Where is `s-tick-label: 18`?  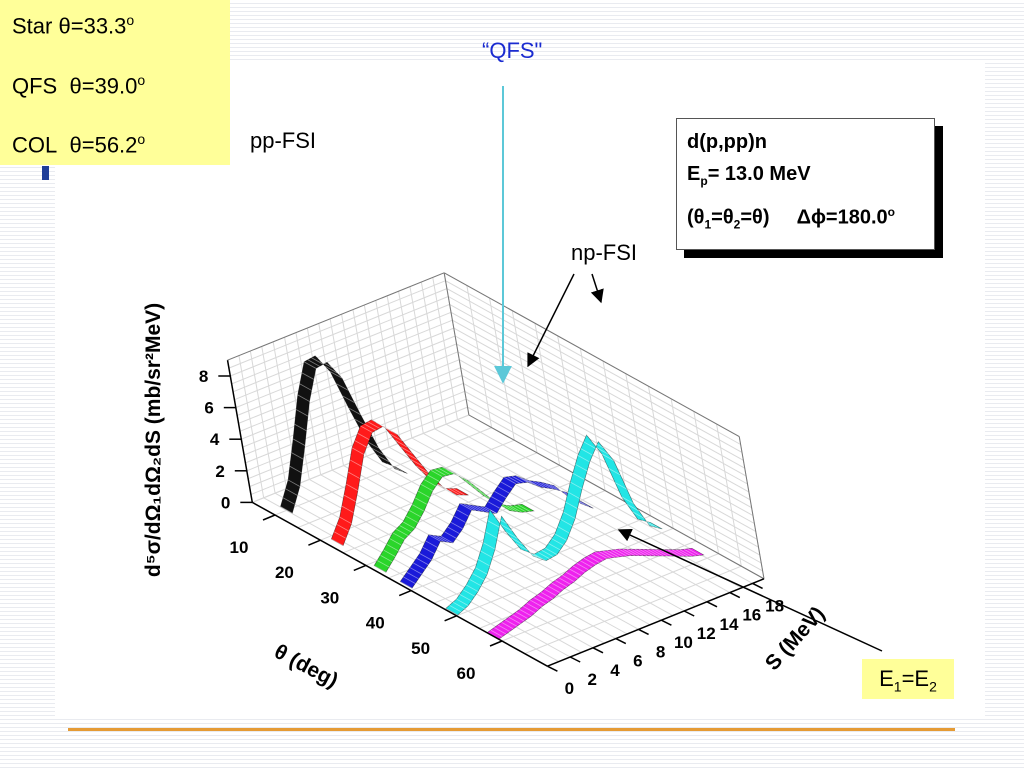 s-tick-label: 18 is located at coordinates (774, 605).